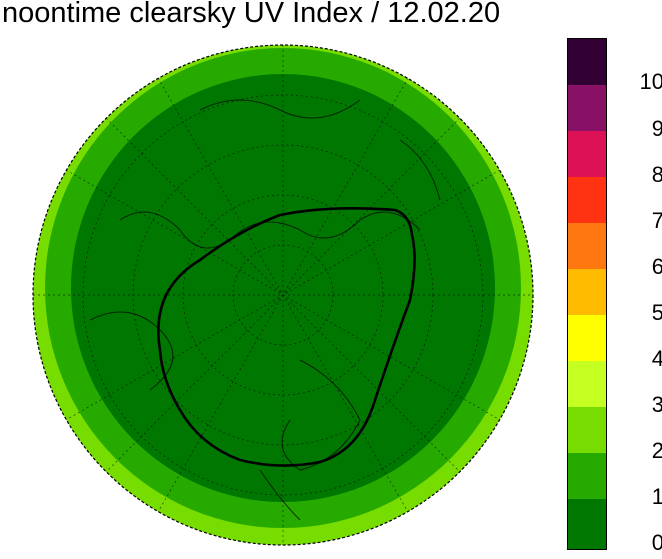  Describe the element at coordinates (251, 14) in the screenshot. I see `map-title: noontime clearsky UV Index / 12.02.20` at that location.